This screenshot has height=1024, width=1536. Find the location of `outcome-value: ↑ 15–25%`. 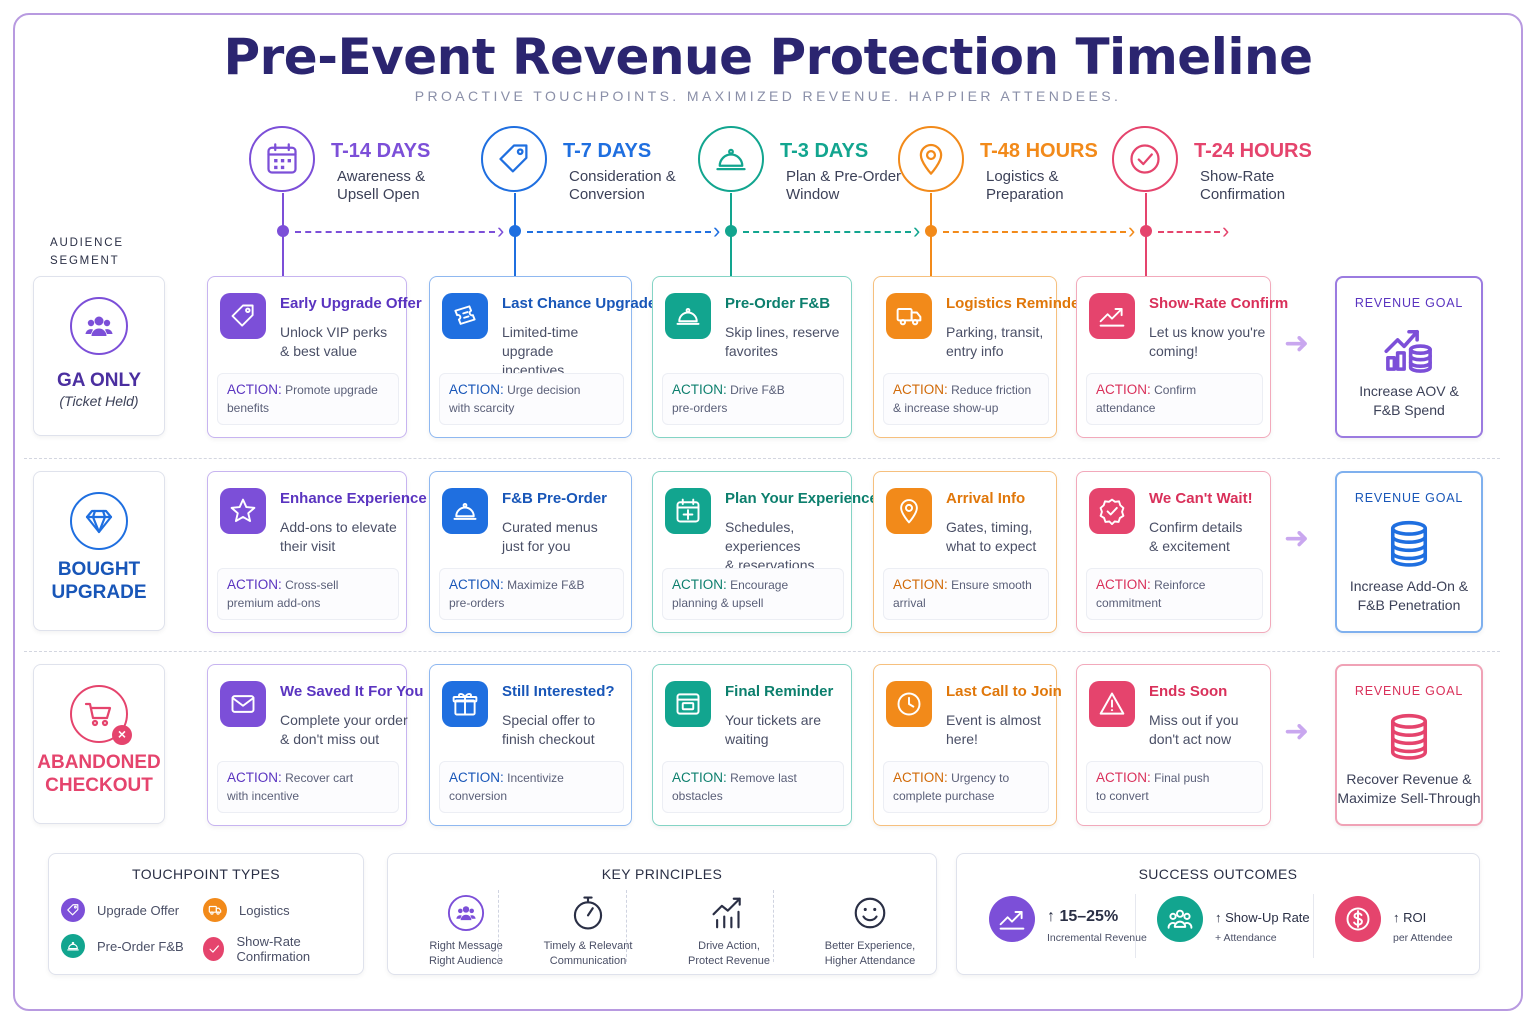

outcome-value: ↑ 15–25% is located at coordinates (1083, 916).